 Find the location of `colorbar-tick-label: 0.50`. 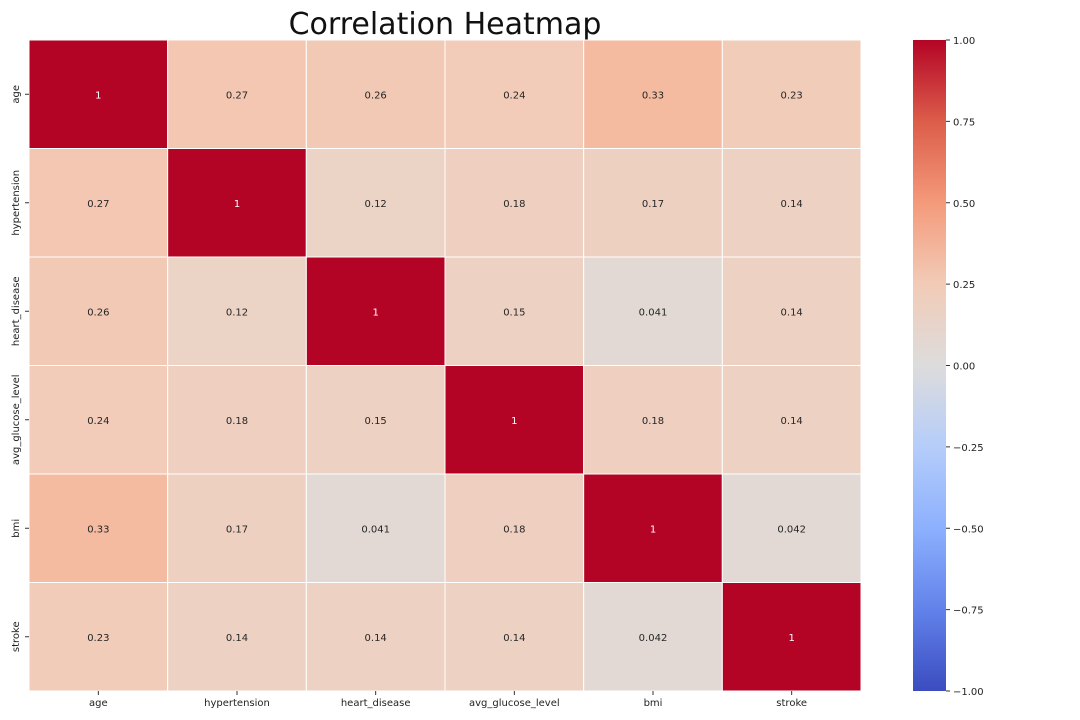

colorbar-tick-label: 0.50 is located at coordinates (964, 204).